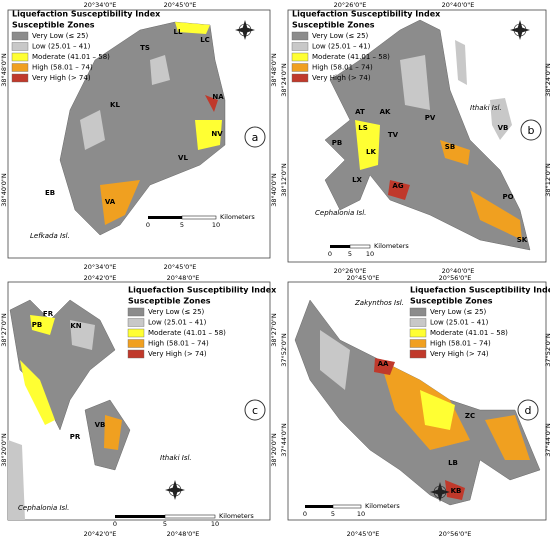 The width and height of the screenshot is (550, 546). What do you see at coordinates (469, 333) in the screenshot?
I see `legend-label: Moderate (41.01 – 58)` at bounding box center [469, 333].